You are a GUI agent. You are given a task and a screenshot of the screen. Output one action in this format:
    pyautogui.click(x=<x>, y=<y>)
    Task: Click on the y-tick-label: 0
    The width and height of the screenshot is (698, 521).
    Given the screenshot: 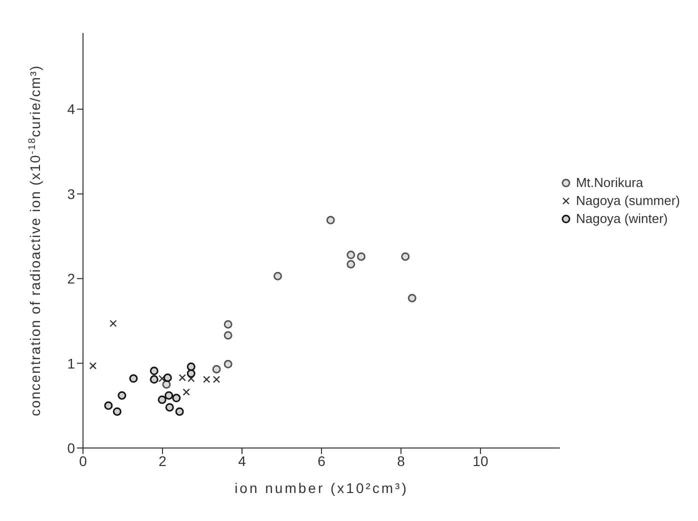 What is the action you would take?
    pyautogui.click(x=71, y=448)
    